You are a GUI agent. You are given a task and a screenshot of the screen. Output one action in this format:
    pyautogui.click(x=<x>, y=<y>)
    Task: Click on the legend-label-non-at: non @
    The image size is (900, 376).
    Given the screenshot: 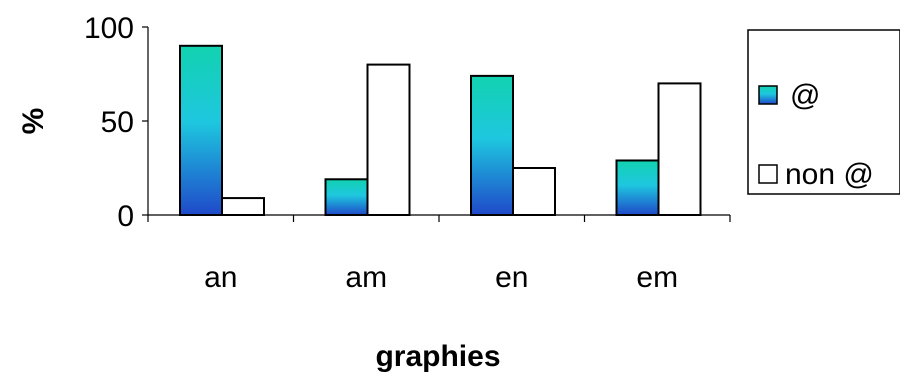 What is the action you would take?
    pyautogui.click(x=829, y=174)
    